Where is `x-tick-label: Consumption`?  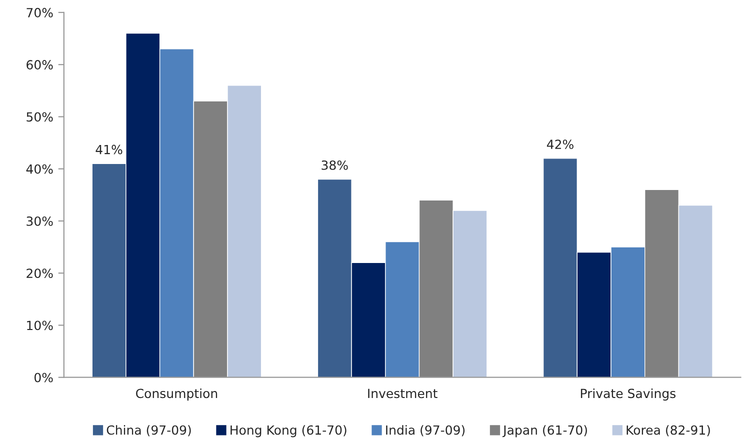 x-tick-label: Consumption is located at coordinates (177, 394).